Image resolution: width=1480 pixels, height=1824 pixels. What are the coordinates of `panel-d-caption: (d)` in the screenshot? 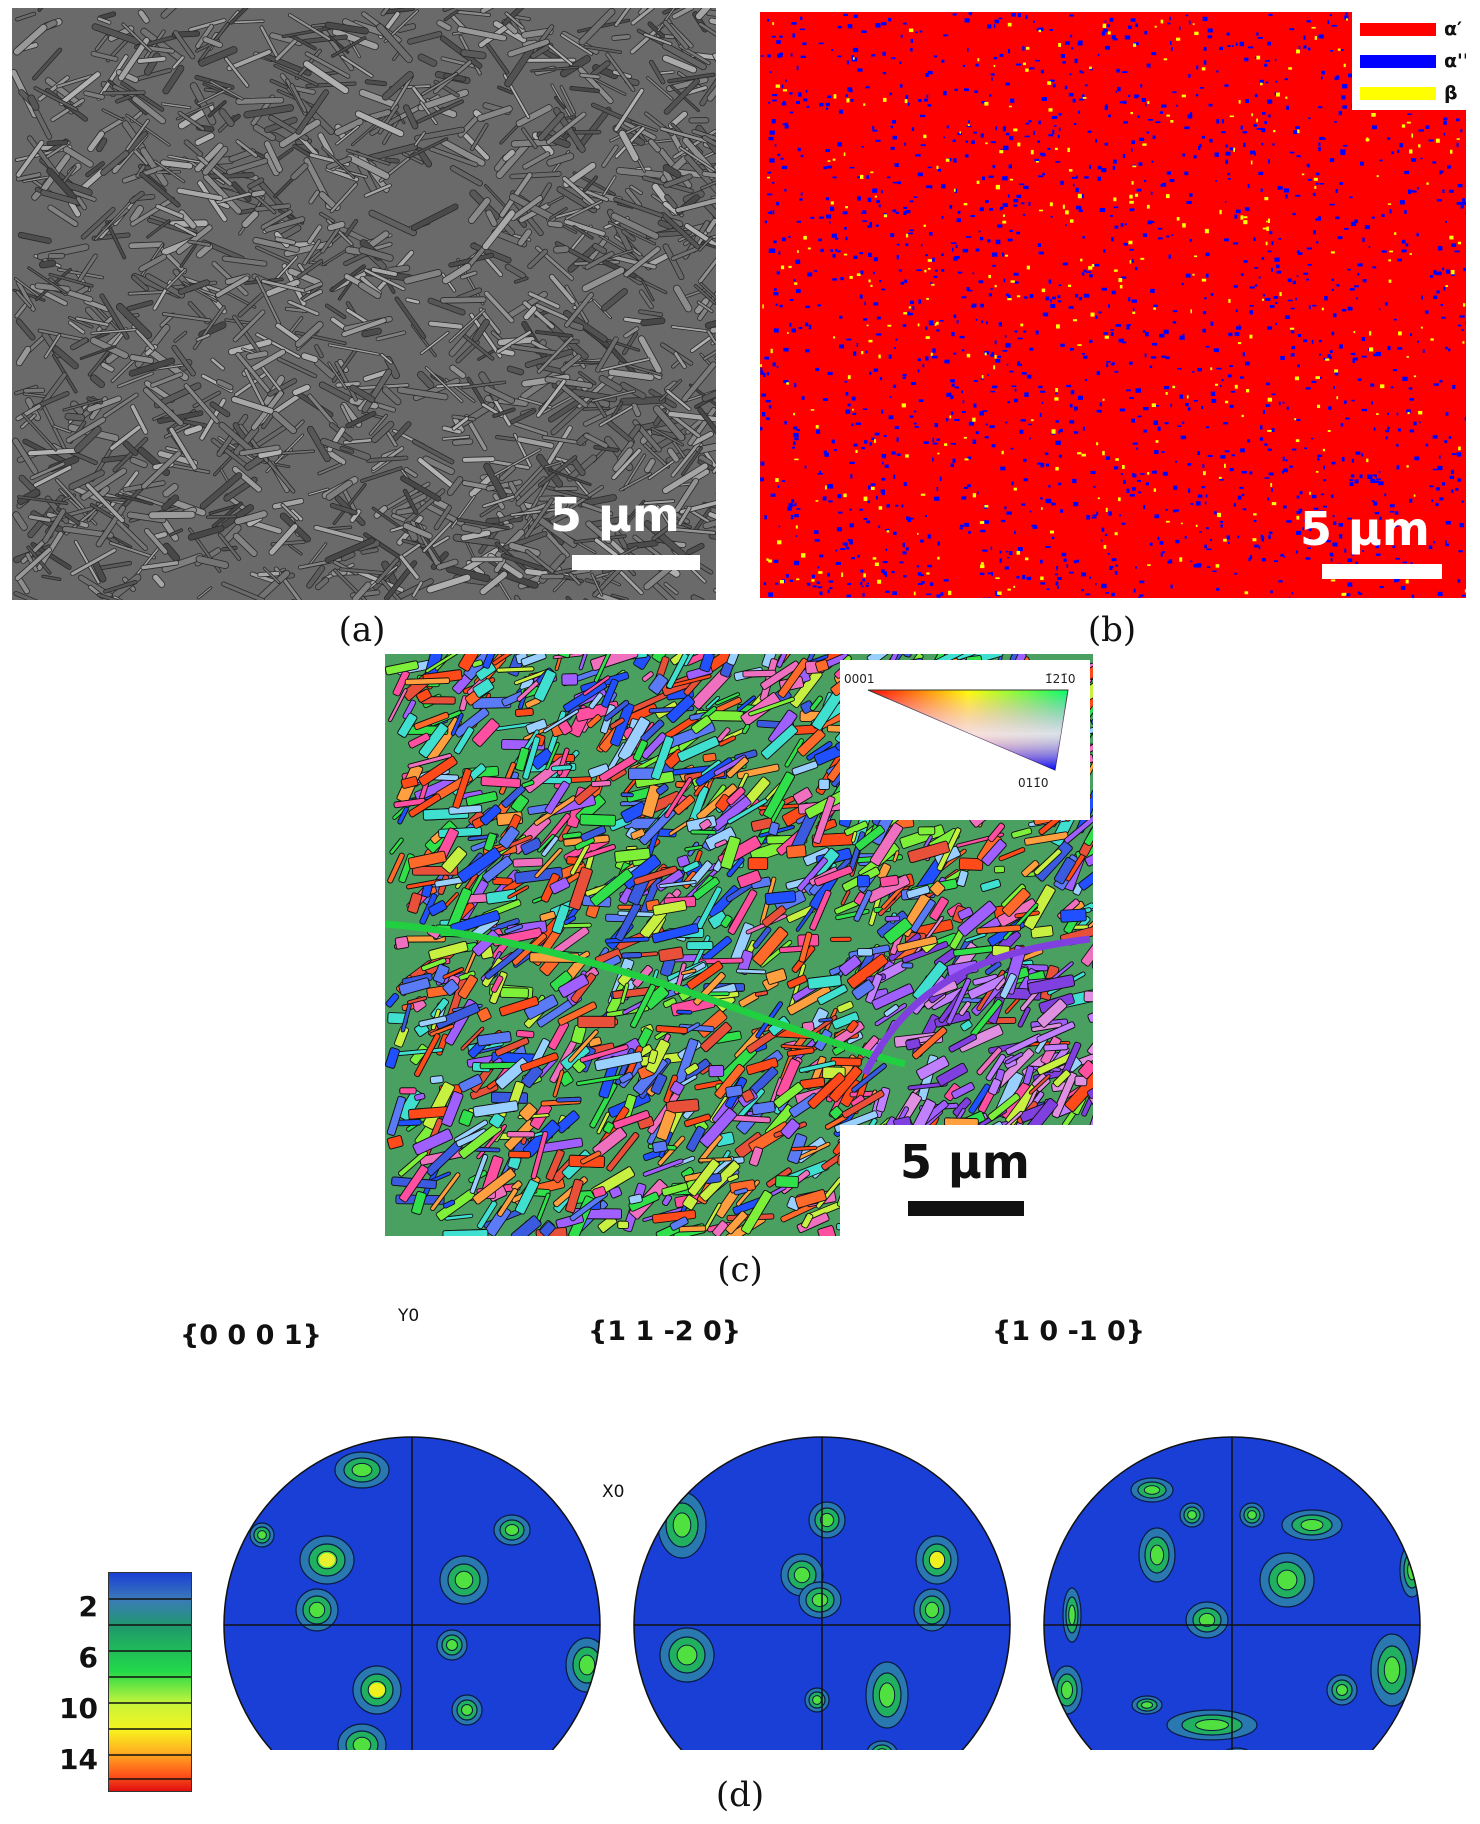 It's located at (740, 1795).